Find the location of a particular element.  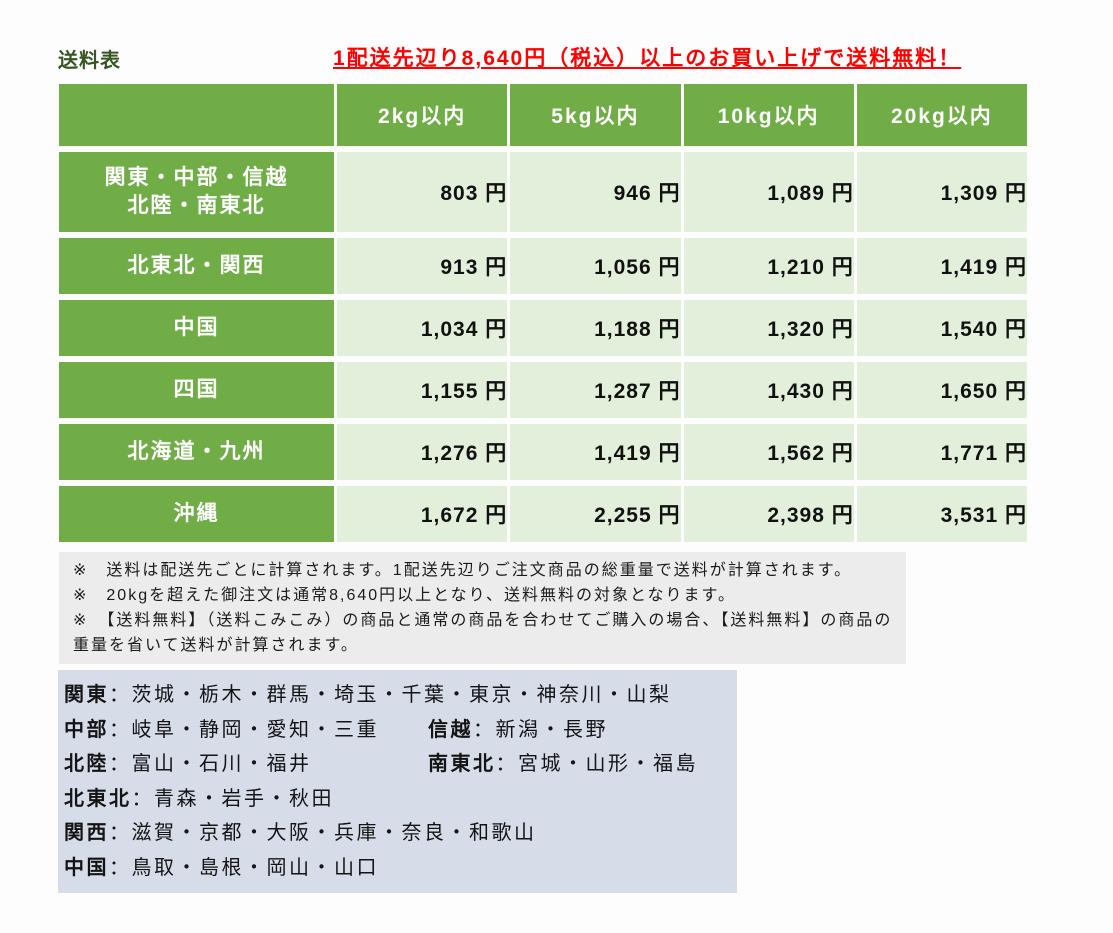

region-name: 中国 is located at coordinates (86, 867).